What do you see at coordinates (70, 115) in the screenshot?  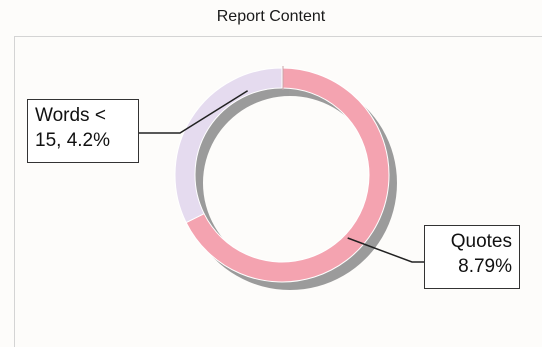 I see `data-label-words-line1: Words <` at bounding box center [70, 115].